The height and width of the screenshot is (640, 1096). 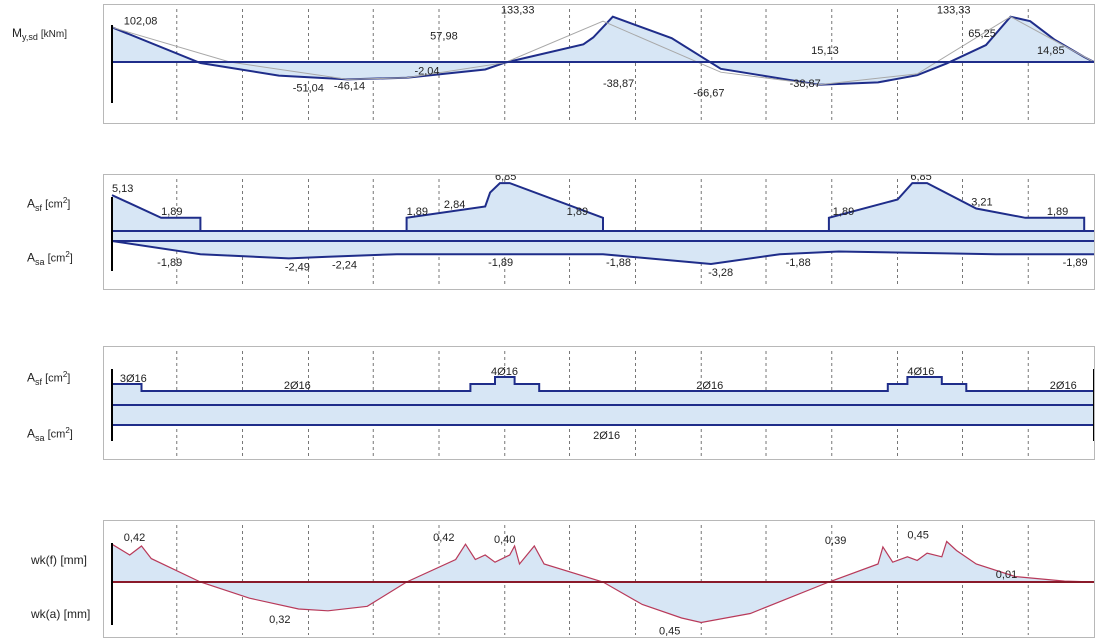 I want to click on asa-bar-label: 2Ø16, so click(x=606, y=436).